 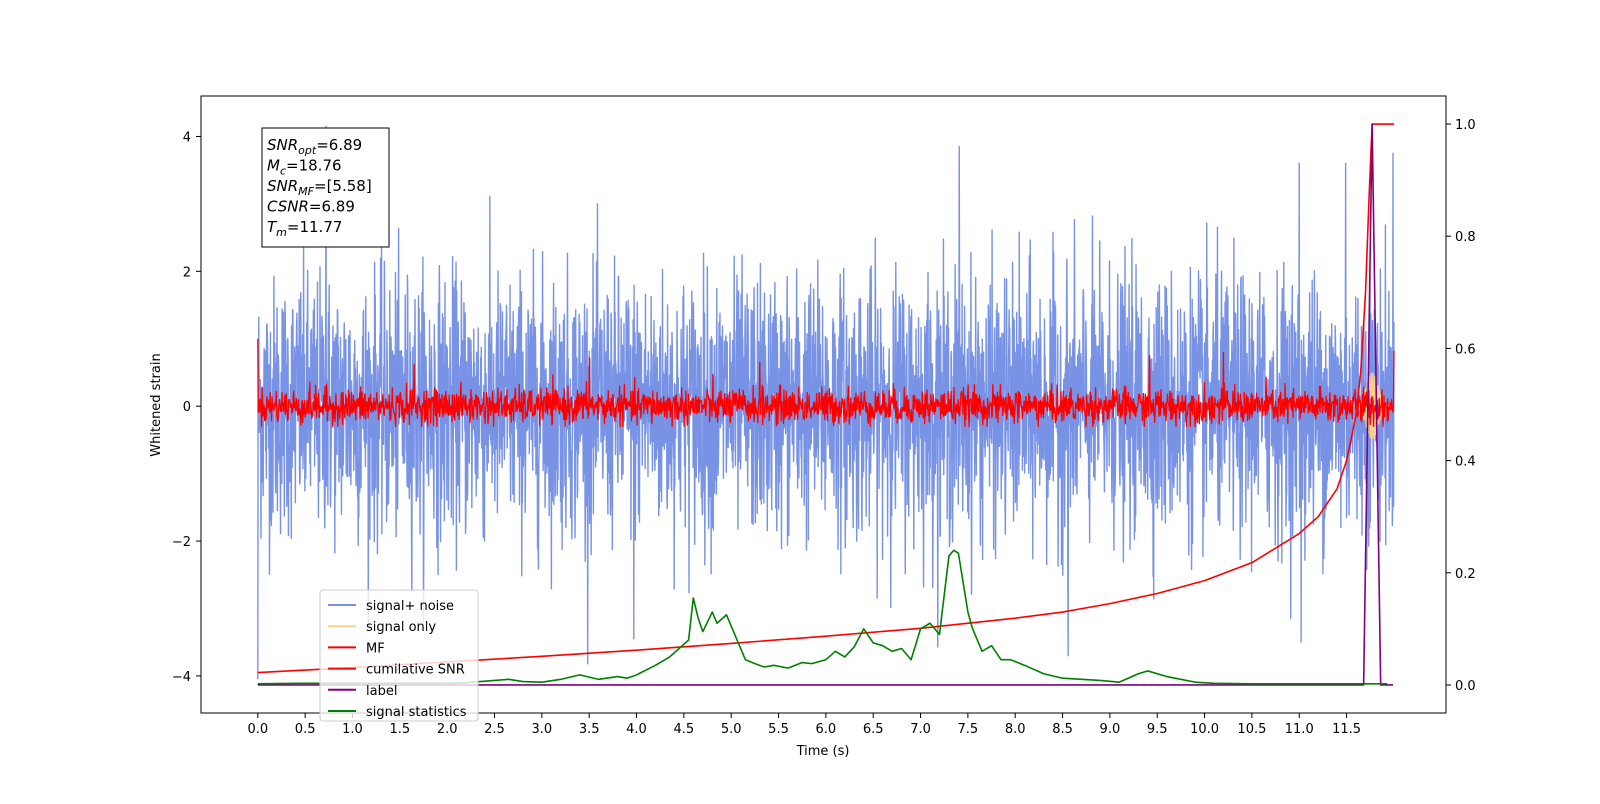 What do you see at coordinates (636, 729) in the screenshot?
I see `x-tick-label: 4.0` at bounding box center [636, 729].